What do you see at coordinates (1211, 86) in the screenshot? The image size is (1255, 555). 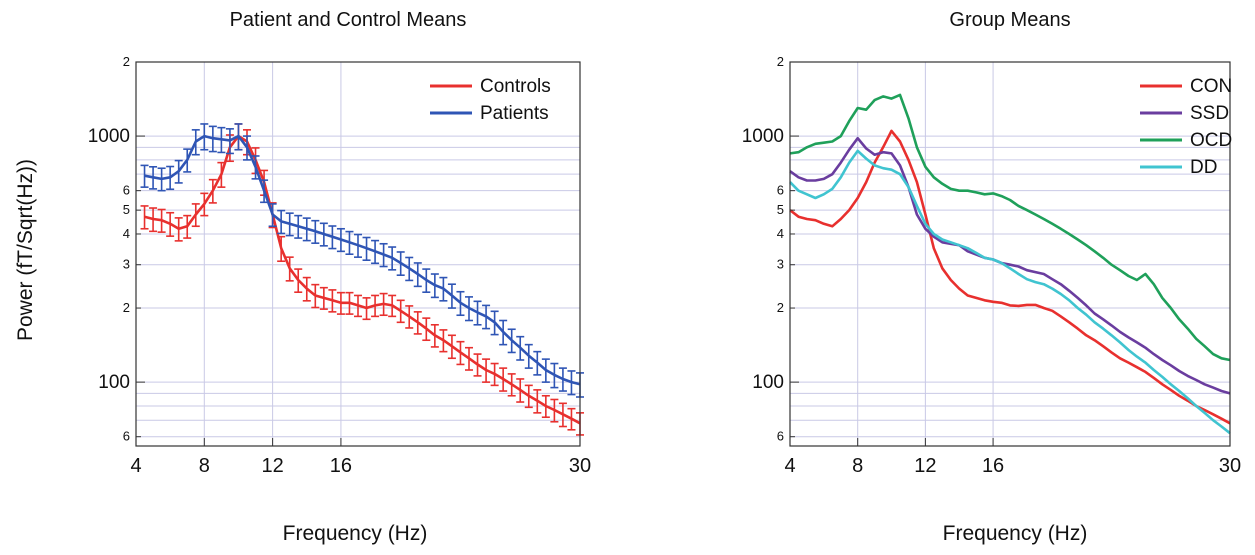 I see `legend-label: CON` at bounding box center [1211, 86].